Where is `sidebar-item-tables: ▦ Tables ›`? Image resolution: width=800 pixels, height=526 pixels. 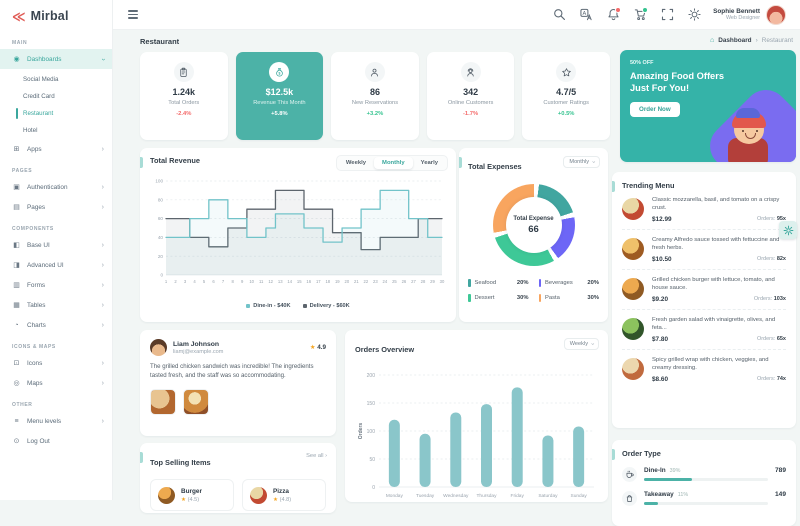 sidebar-item-tables: ▦ Tables › is located at coordinates (56, 305).